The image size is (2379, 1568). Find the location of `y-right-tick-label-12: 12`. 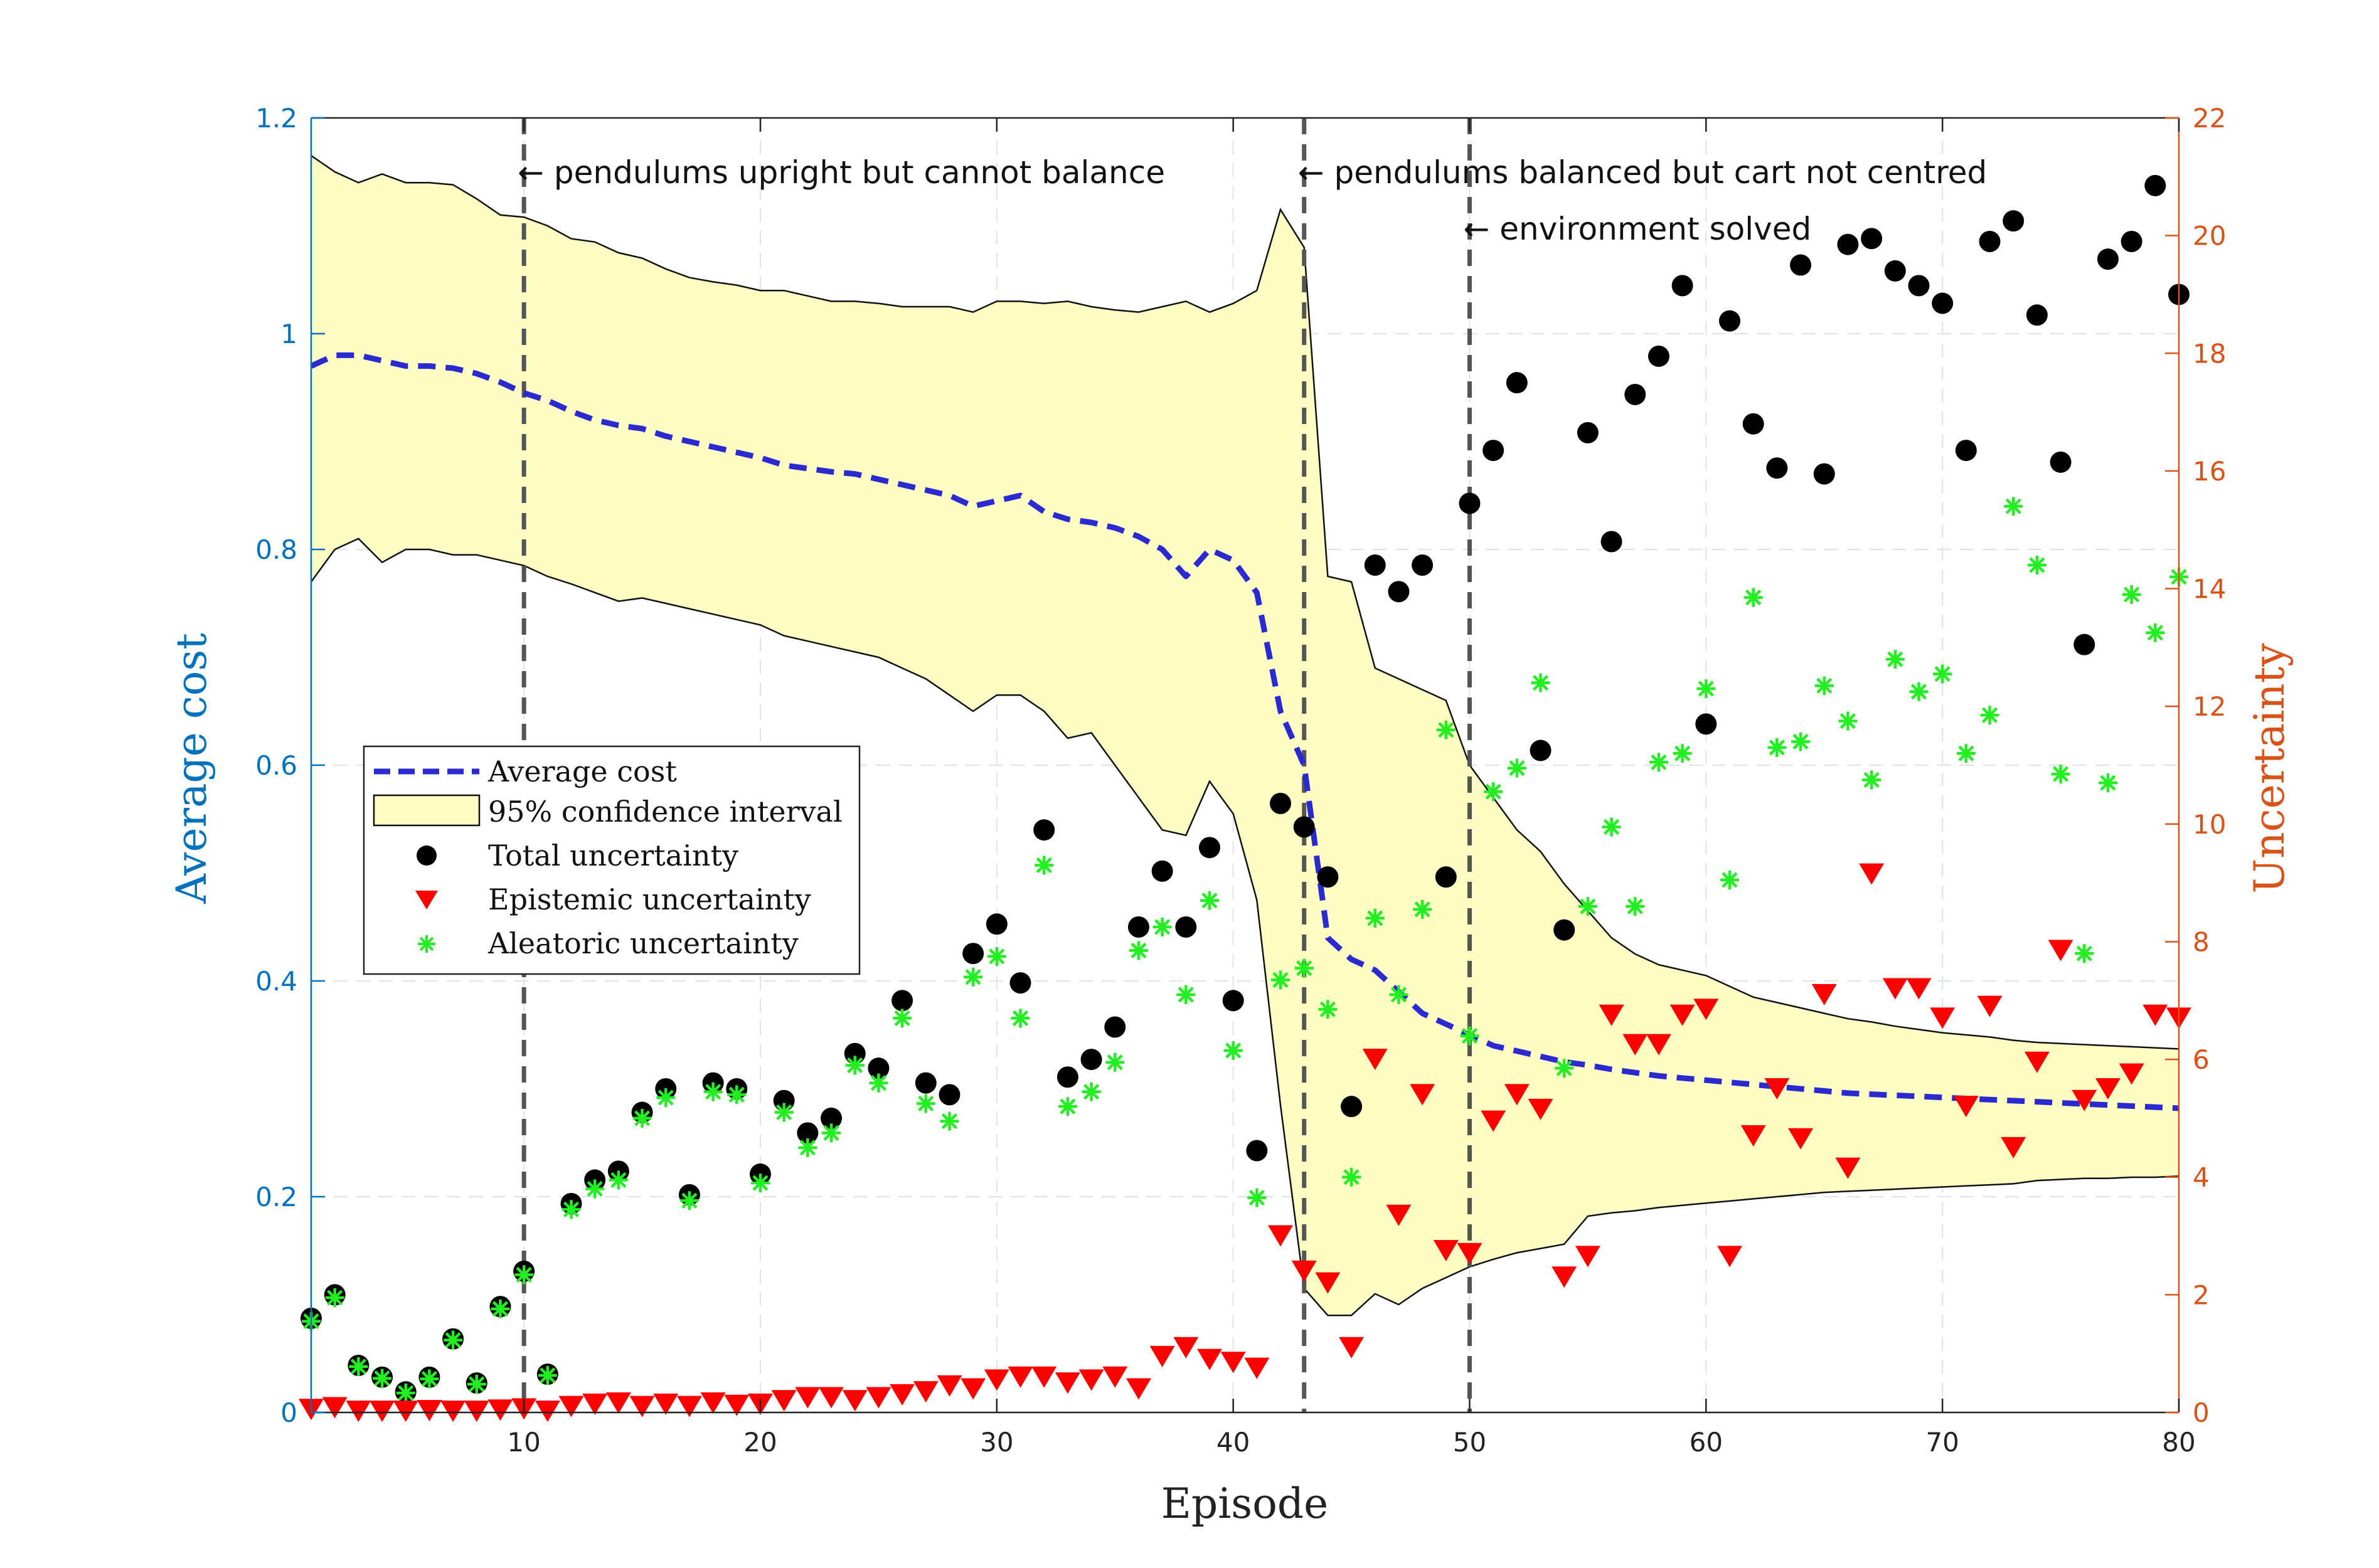

y-right-tick-label-12: 12 is located at coordinates (2209, 706).